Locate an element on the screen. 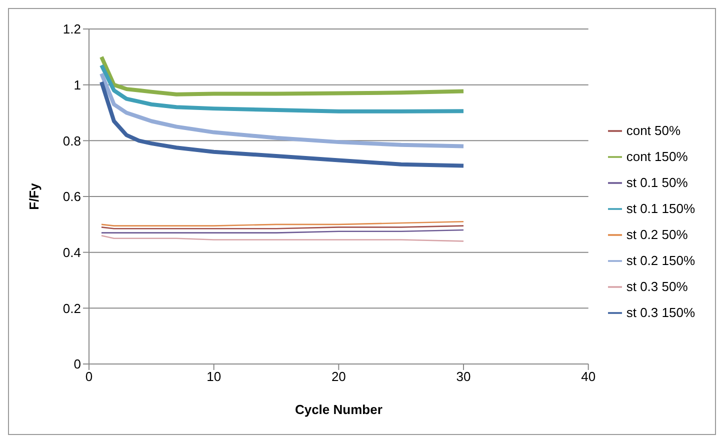 The image size is (724, 443). x-tick-label: 20 is located at coordinates (338, 376).